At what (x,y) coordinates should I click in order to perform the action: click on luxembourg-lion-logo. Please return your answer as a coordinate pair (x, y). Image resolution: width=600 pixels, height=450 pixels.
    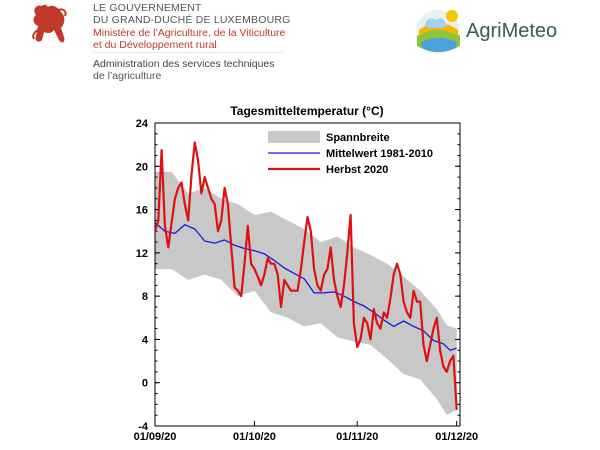
    Looking at the image, I should click on (49, 23).